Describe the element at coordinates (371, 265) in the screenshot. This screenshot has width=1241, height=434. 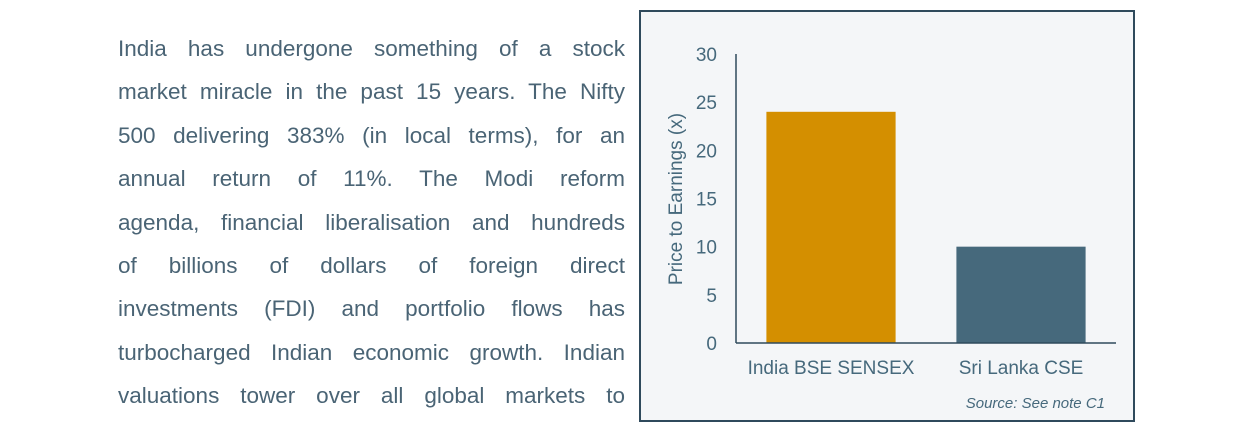
I see `text-line: of billions of dollars of foreign direct` at that location.